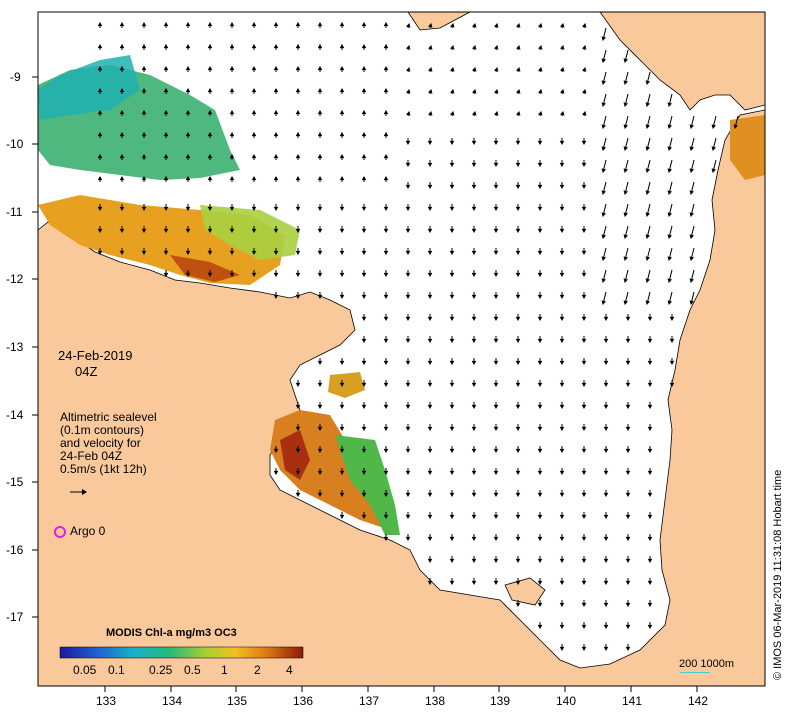 The image size is (792, 716). What do you see at coordinates (15, 415) in the screenshot?
I see `lat-label: -14` at bounding box center [15, 415].